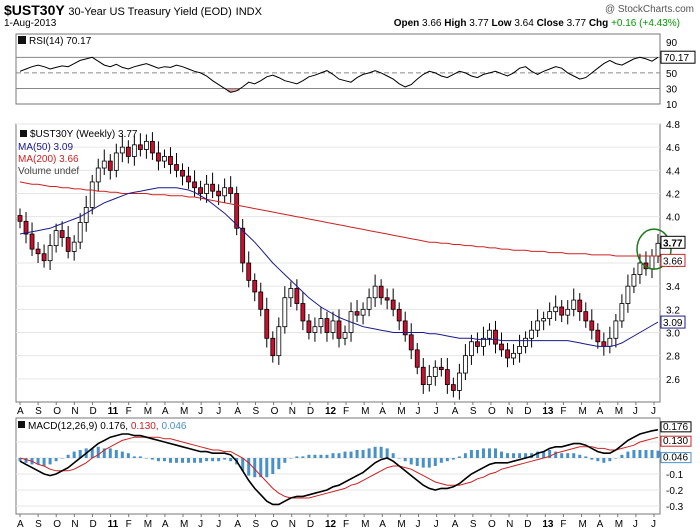 The image size is (700, 530). What do you see at coordinates (492, 524) in the screenshot?
I see `macd-x-label: O` at bounding box center [492, 524].